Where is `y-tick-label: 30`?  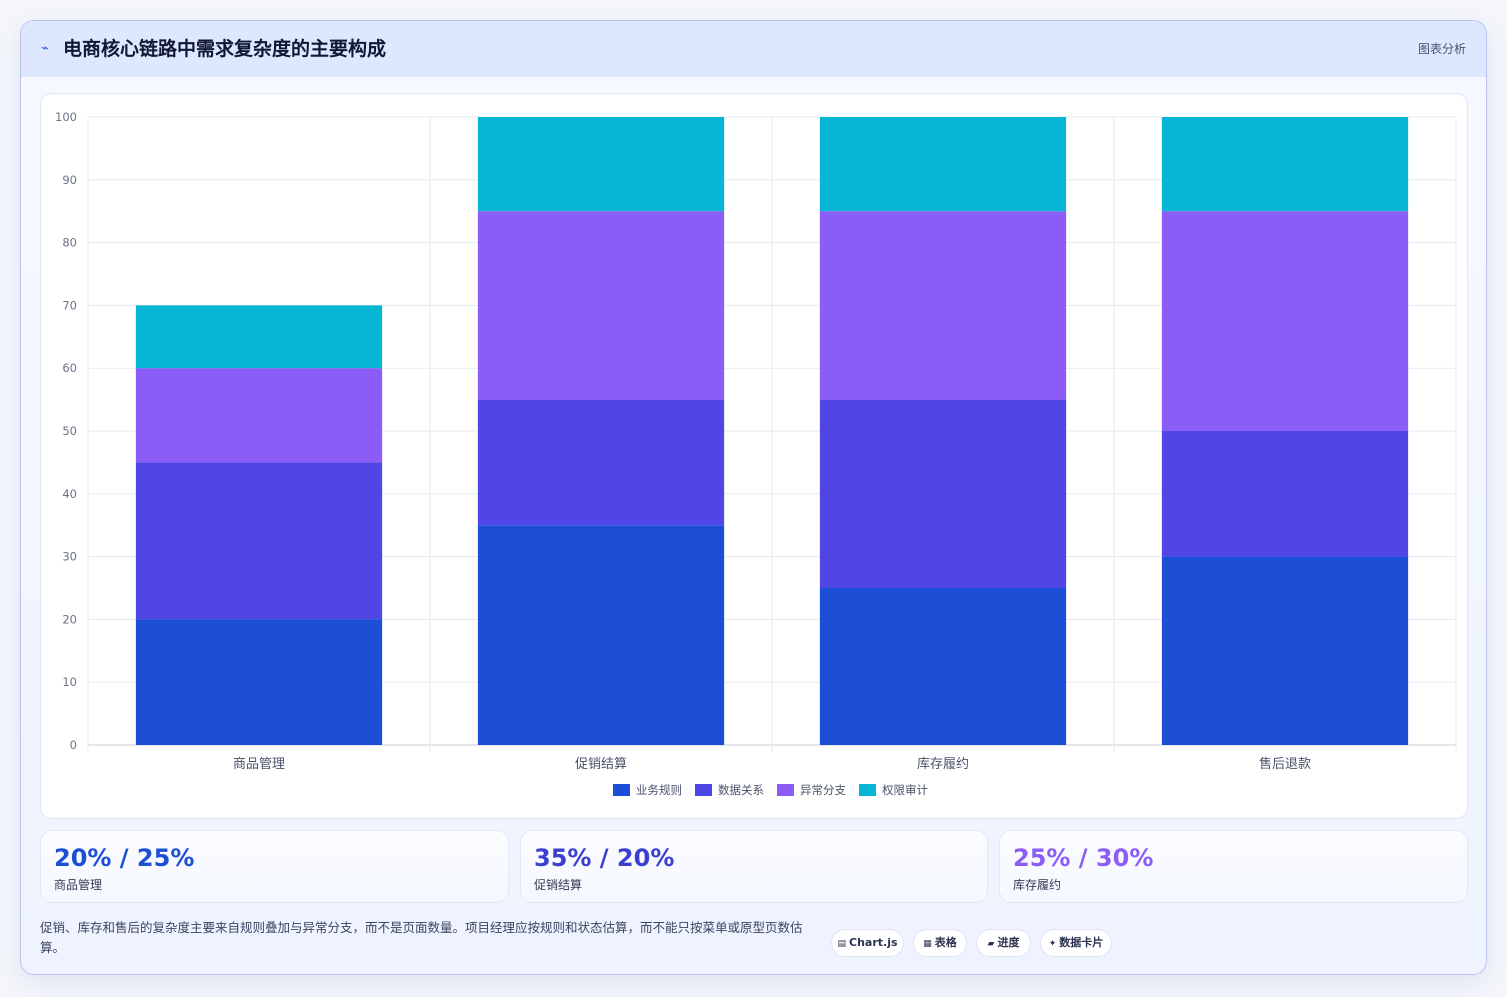 y-tick-label: 30 is located at coordinates (69, 557).